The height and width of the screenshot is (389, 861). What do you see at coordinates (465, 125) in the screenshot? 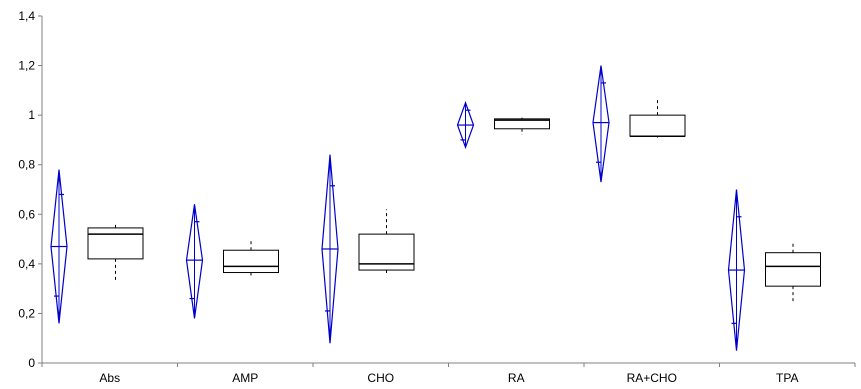
I see `diamond-ra` at bounding box center [465, 125].